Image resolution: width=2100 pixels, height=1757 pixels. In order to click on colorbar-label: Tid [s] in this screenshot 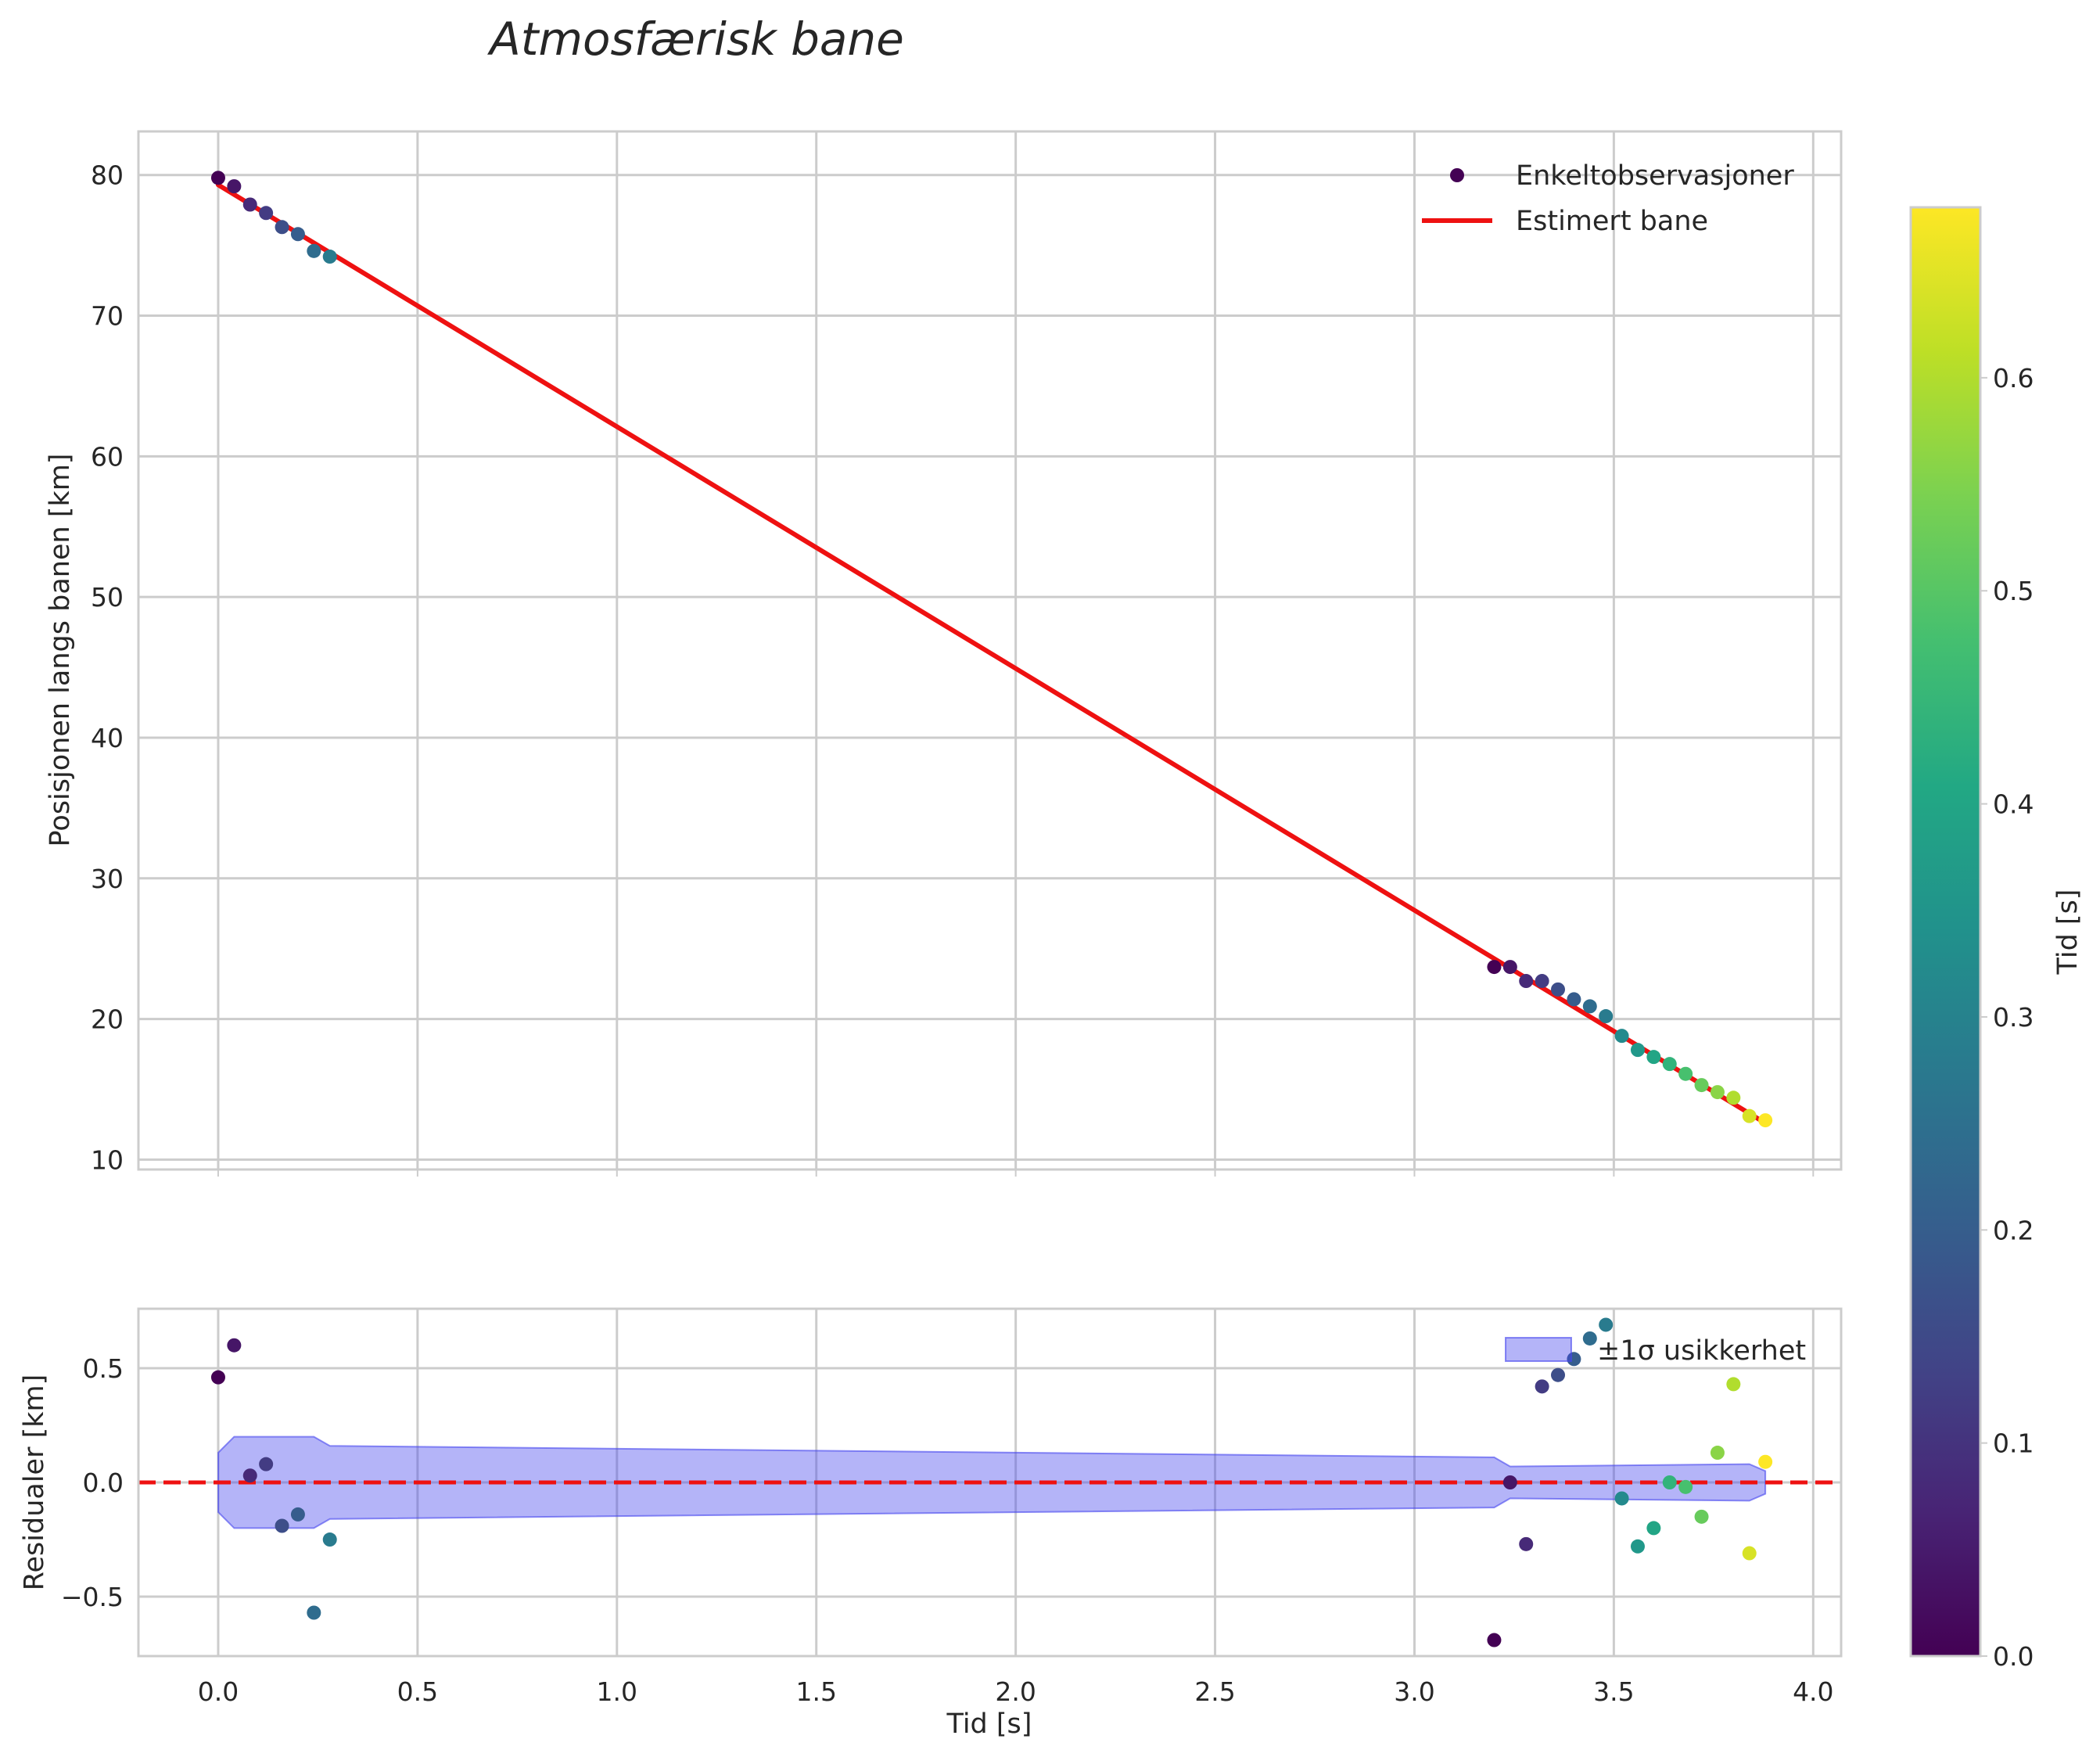, I will do `click(2068, 933)`.